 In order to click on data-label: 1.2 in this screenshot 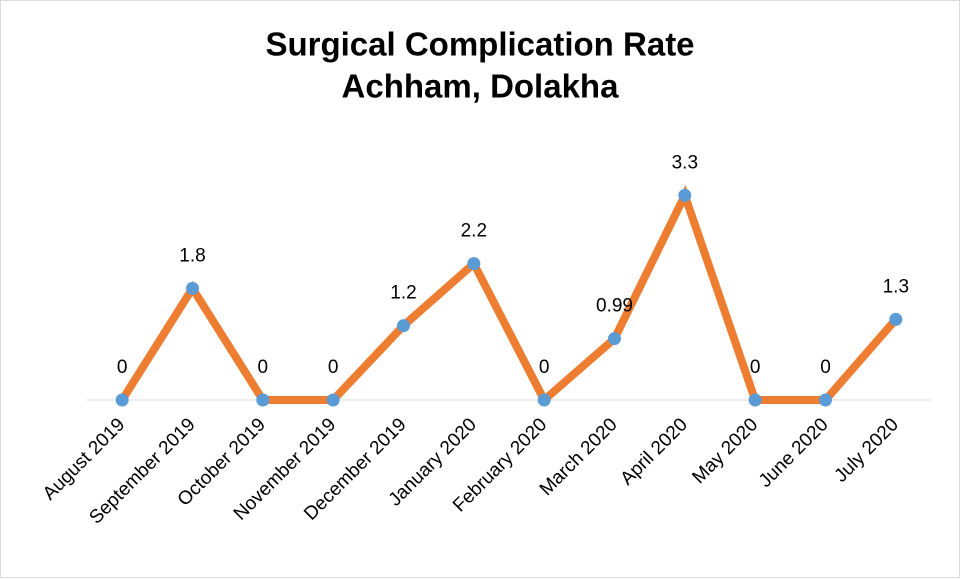, I will do `click(403, 293)`.